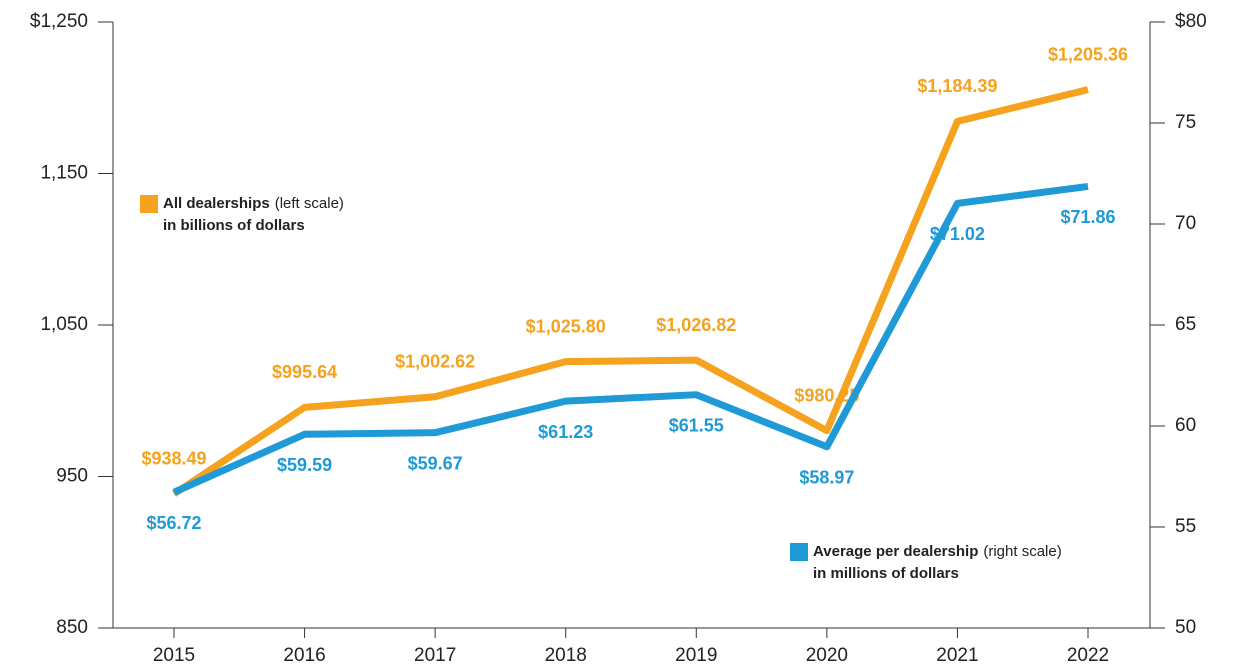  I want to click on x-tick-label: 2015, so click(174, 655).